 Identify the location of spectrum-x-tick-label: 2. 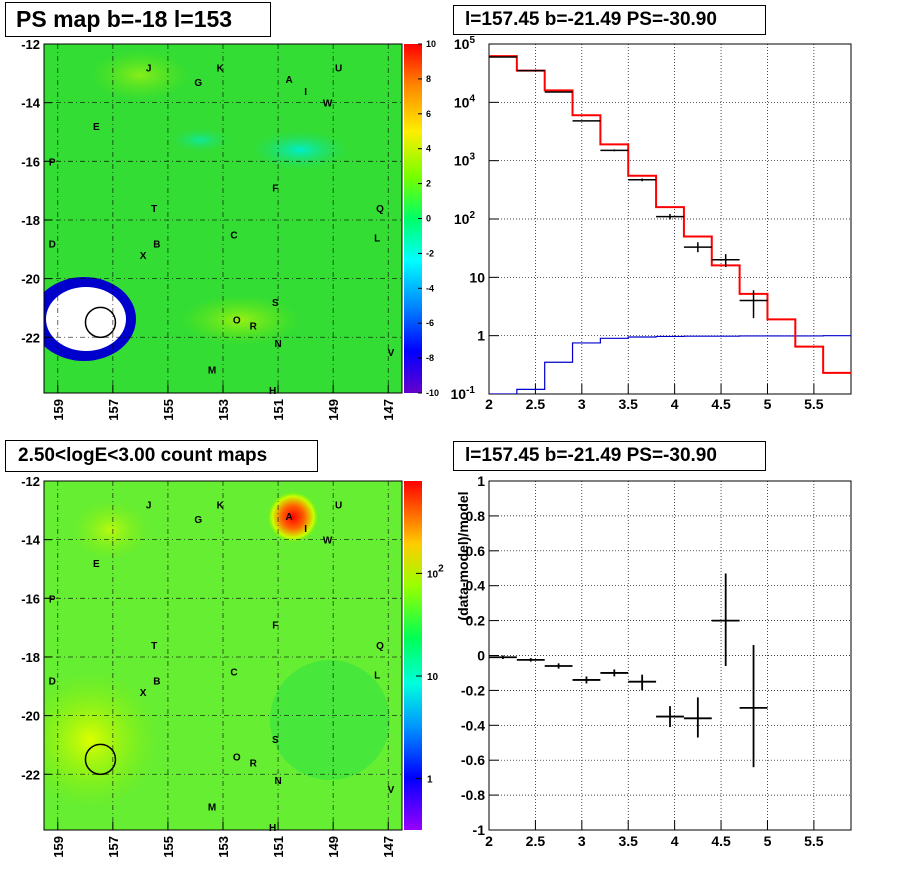
(489, 404).